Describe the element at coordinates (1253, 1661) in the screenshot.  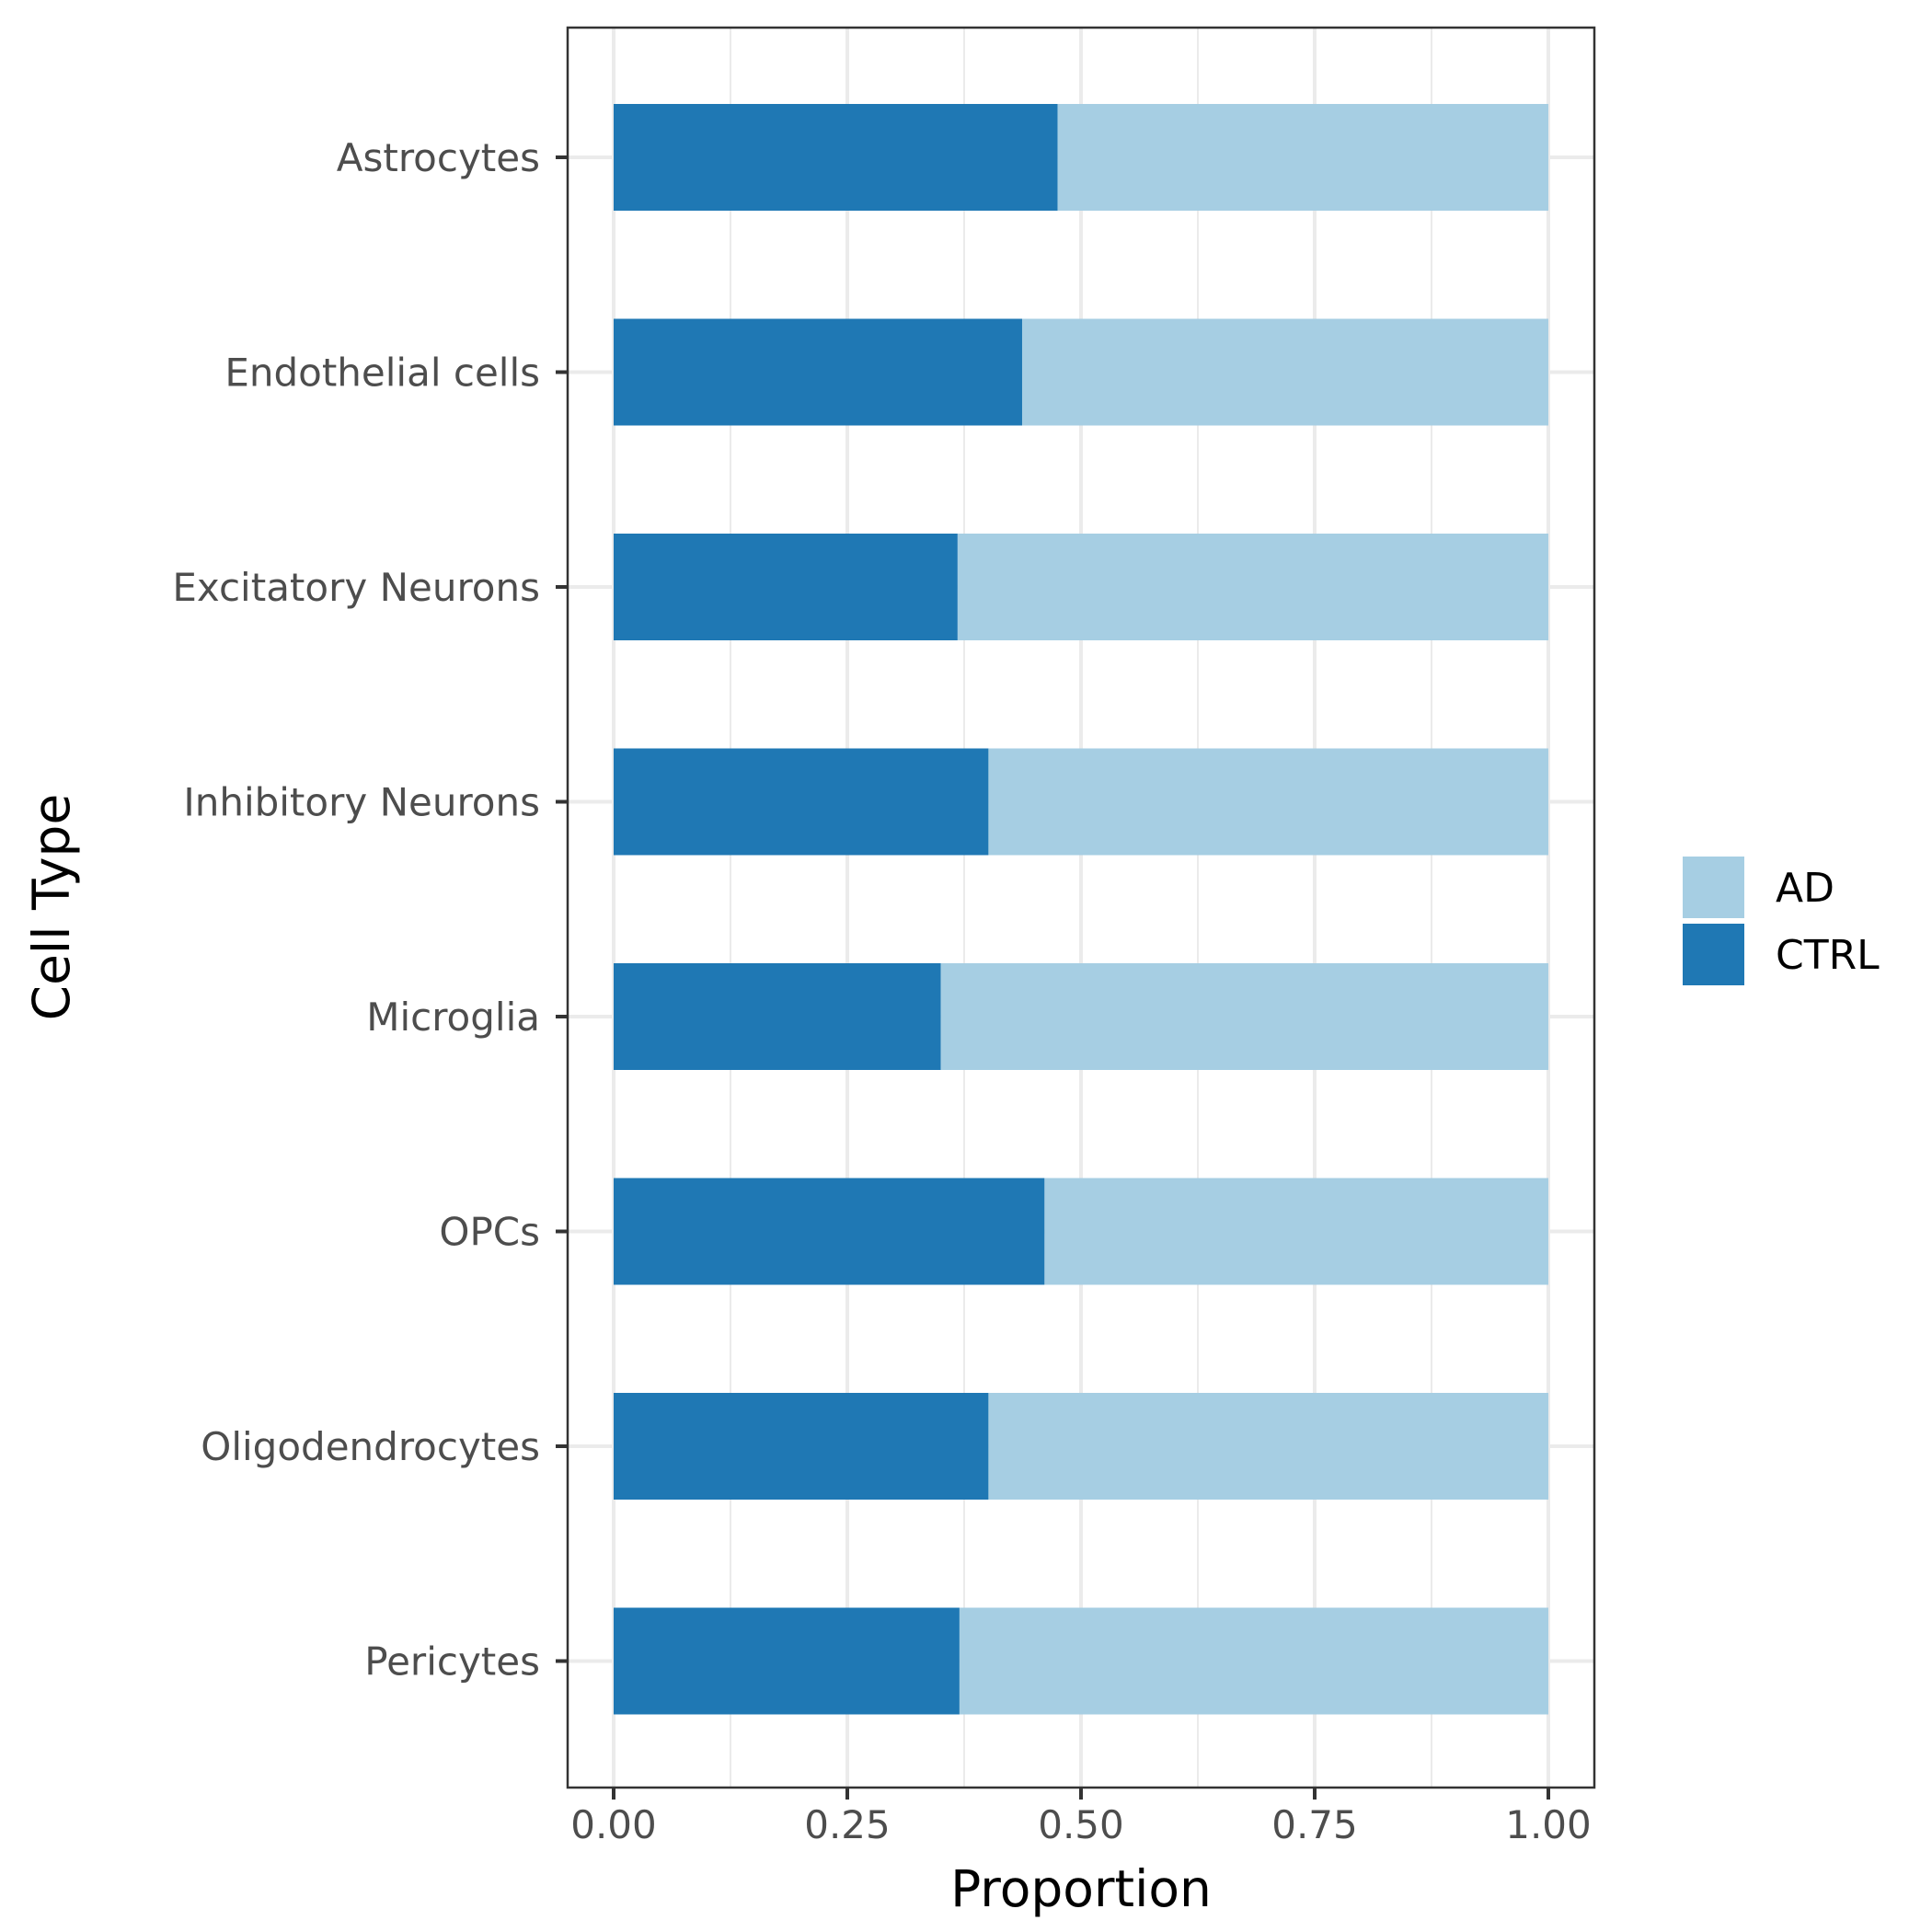
I see `bar-ad-pericytes` at that location.